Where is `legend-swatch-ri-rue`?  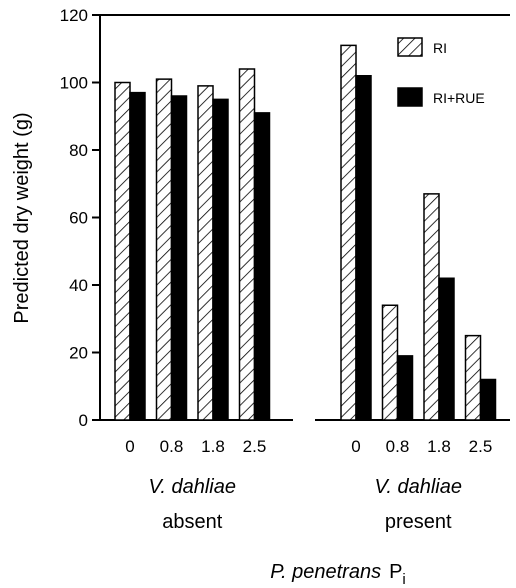
legend-swatch-ri-rue is located at coordinates (410, 97).